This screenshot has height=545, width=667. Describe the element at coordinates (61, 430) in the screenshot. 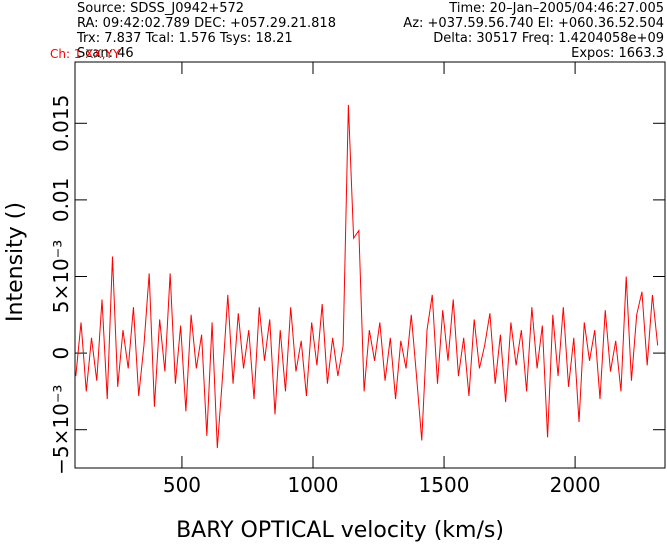

I see `y-tick-label: −5×10⁻³` at that location.